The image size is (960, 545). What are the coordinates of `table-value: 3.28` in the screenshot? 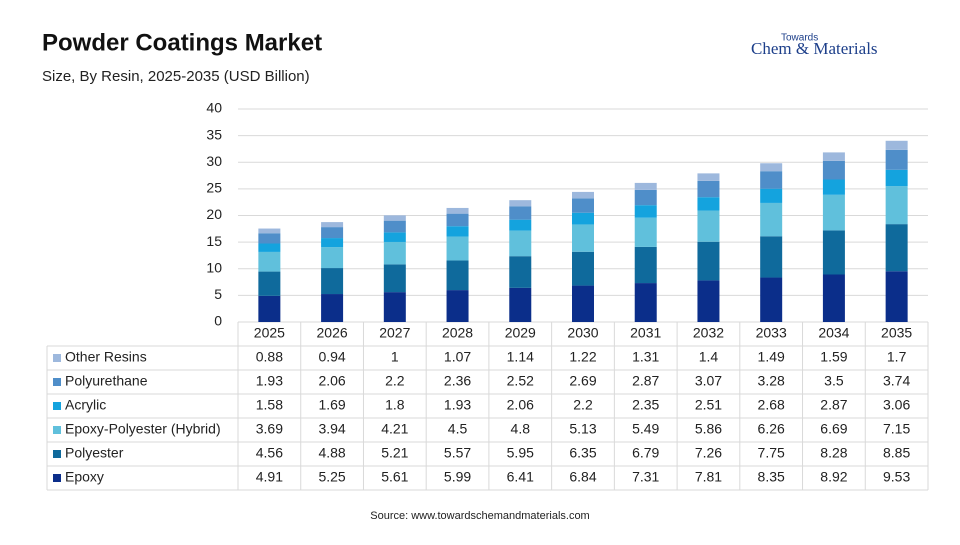 It's located at (771, 381).